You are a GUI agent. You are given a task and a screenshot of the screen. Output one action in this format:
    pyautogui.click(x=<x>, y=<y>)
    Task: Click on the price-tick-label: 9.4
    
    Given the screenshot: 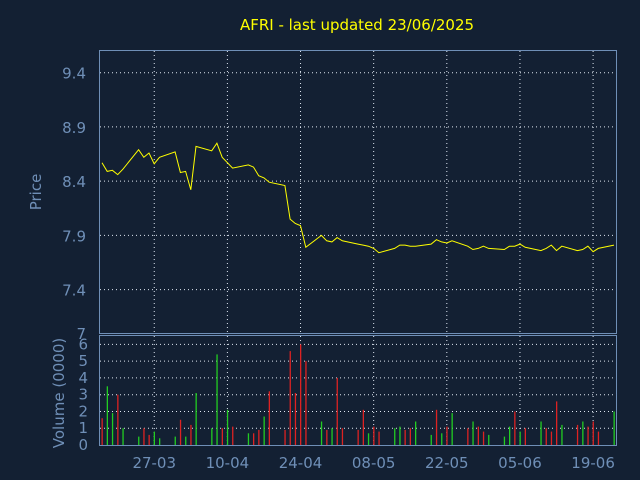 What is the action you would take?
    pyautogui.click(x=74, y=74)
    